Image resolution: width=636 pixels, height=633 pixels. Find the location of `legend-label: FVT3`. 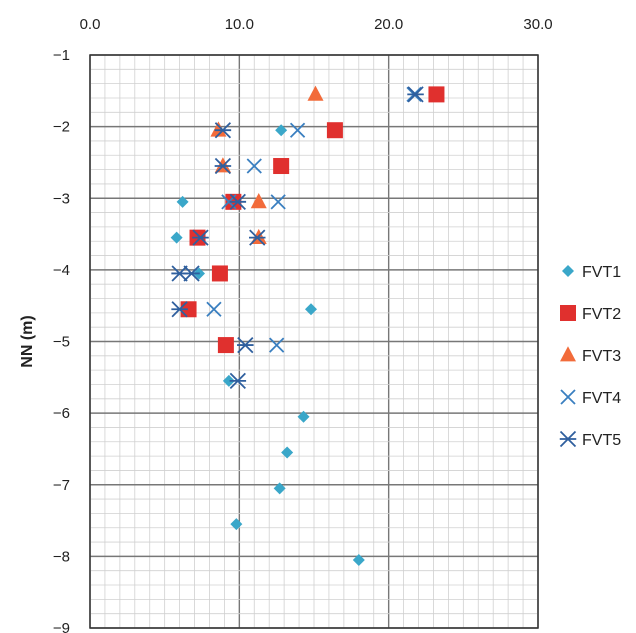

legend-label: FVT3 is located at coordinates (601, 356).